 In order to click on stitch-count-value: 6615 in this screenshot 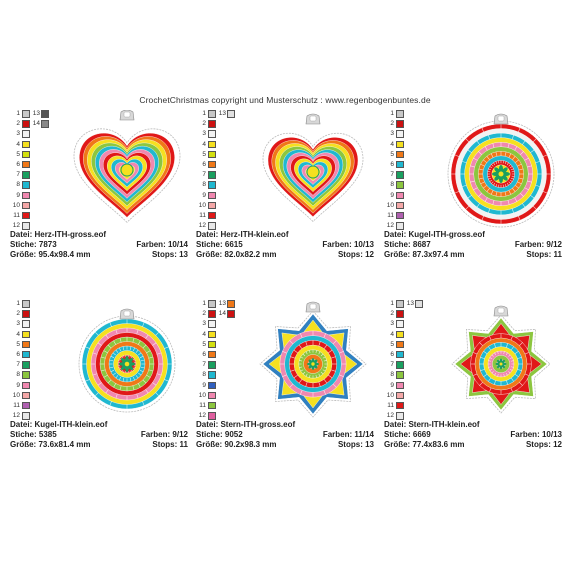, I will do `click(233, 245)`.